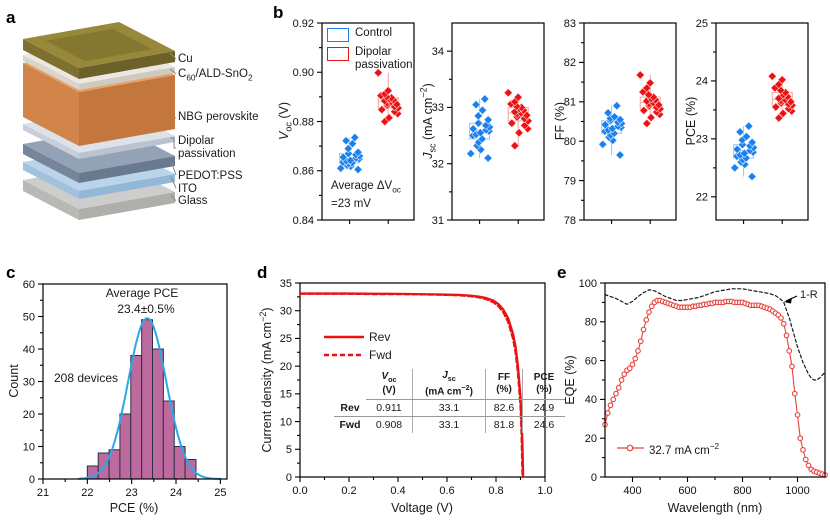 The height and width of the screenshot is (527, 830). Describe the element at coordinates (588, 284) in the screenshot. I see `svg-text: 100` at that location.